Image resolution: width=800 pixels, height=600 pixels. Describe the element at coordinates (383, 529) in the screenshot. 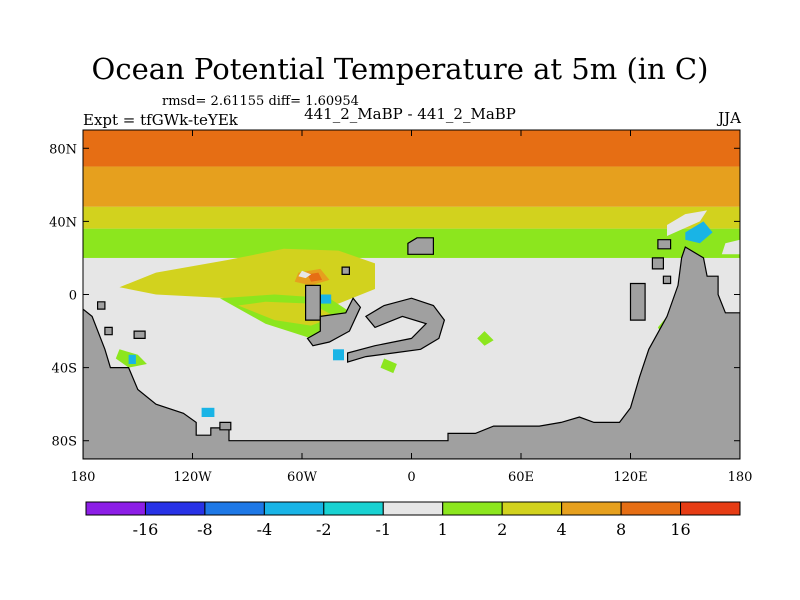

I see `colorbar-label-4: -1` at that location.